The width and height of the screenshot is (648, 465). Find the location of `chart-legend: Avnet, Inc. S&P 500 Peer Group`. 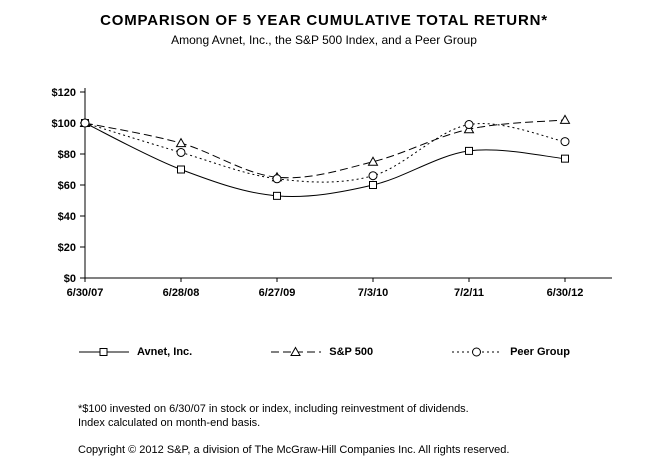

chart-legend: Avnet, Inc. S&P 500 Peer Group is located at coordinates (324, 352).